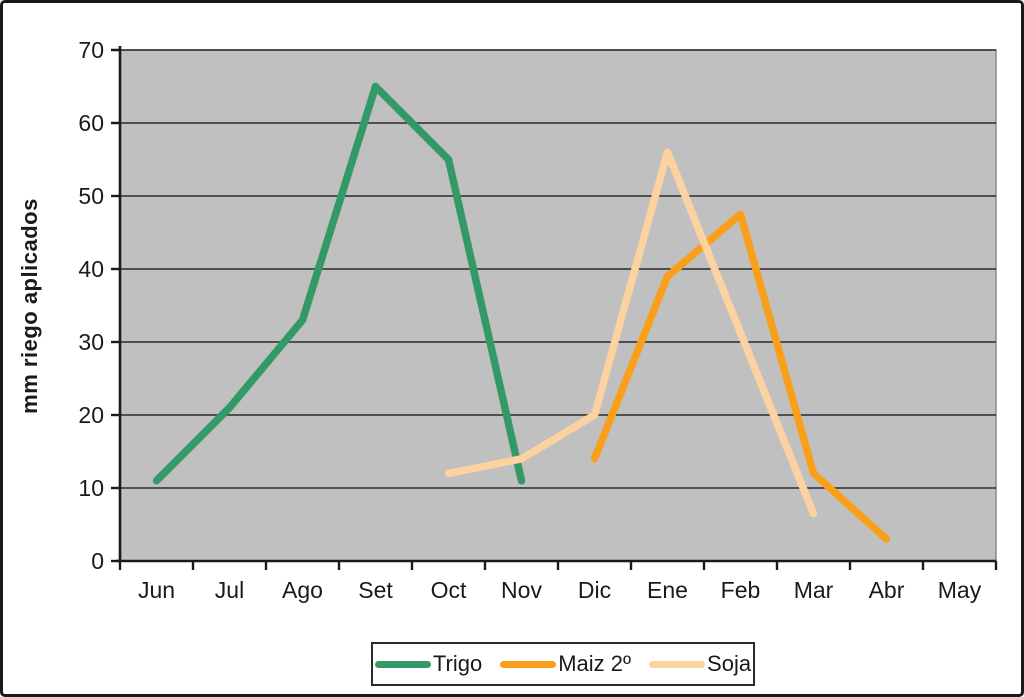  I want to click on legend-item-maiz-2-: Maiz 2º, so click(572, 664).